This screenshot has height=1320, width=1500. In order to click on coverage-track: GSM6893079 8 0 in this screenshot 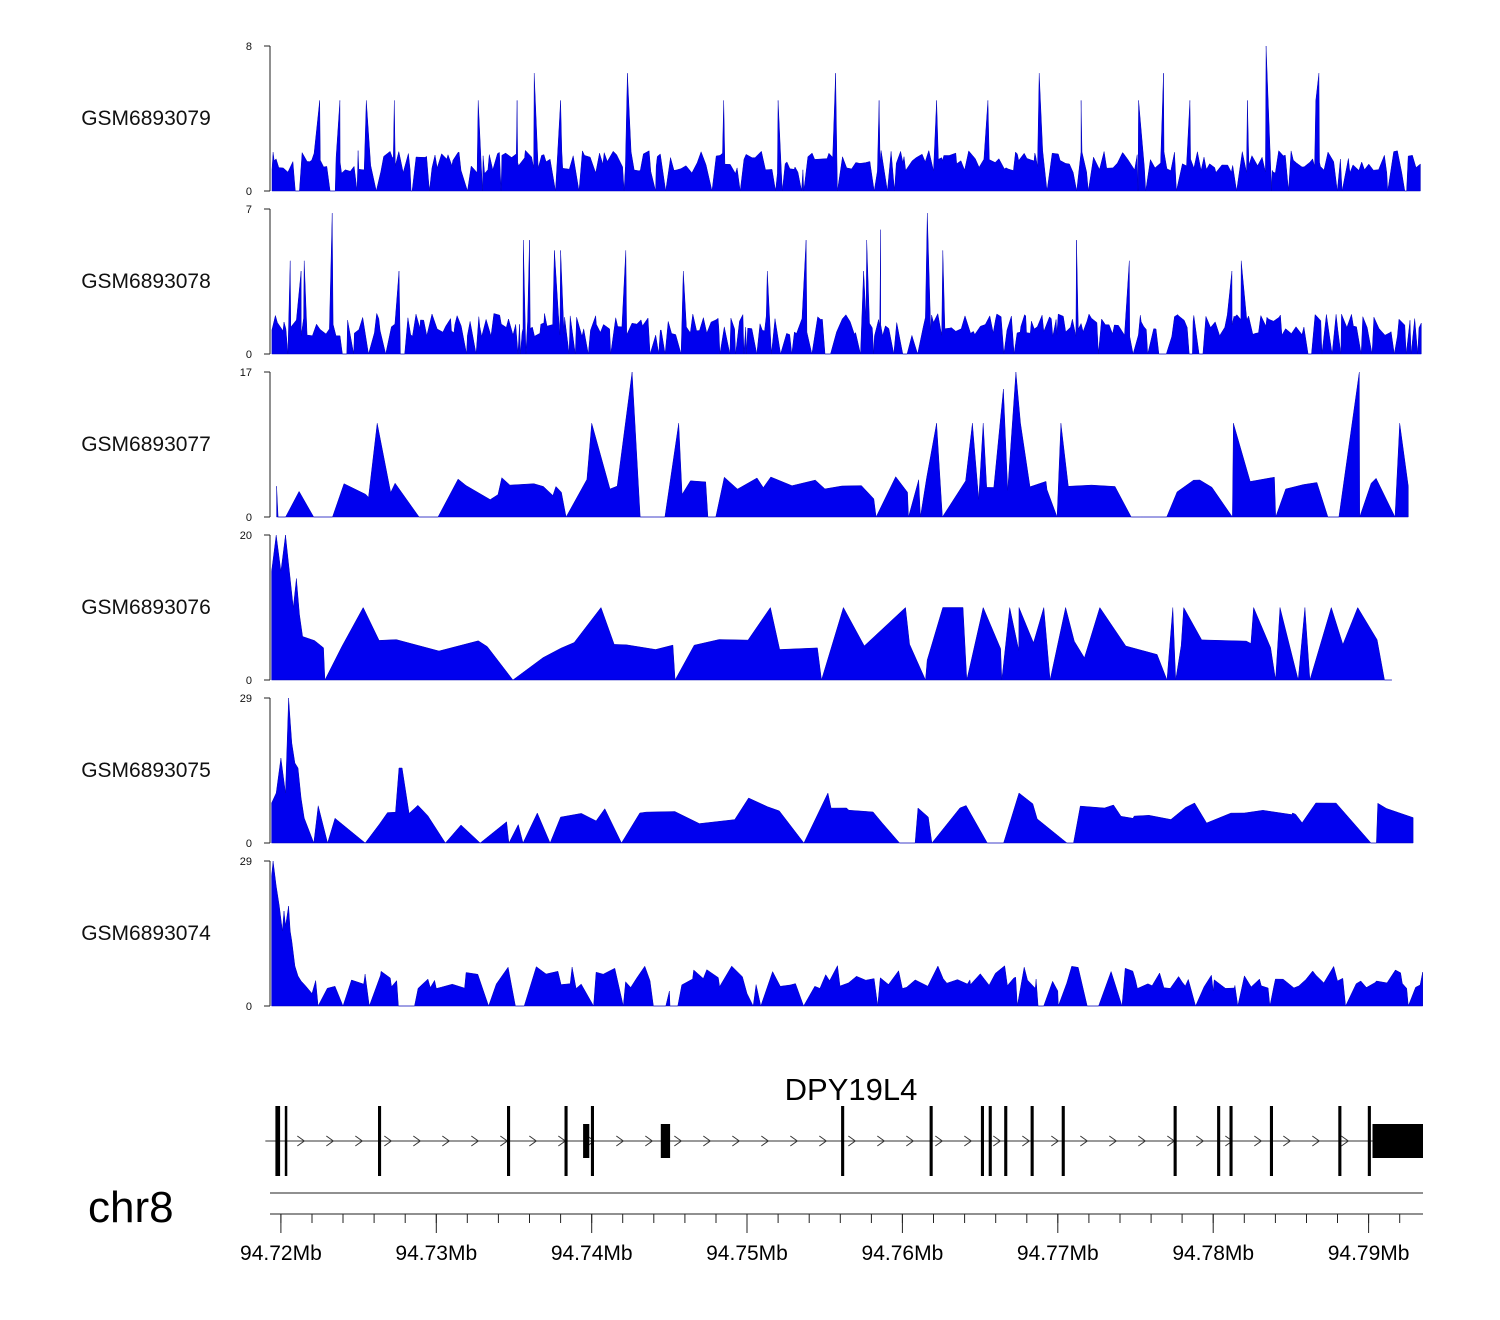, I will do `click(751, 119)`.